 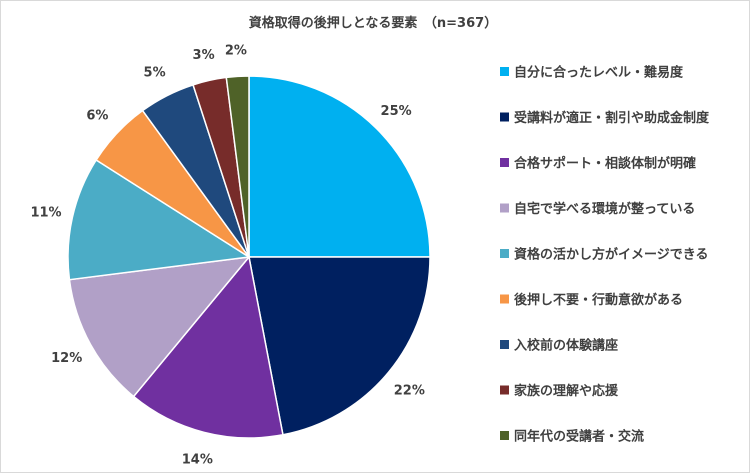 What do you see at coordinates (396, 111) in the screenshot?
I see `data-label-1: 25%` at bounding box center [396, 111].